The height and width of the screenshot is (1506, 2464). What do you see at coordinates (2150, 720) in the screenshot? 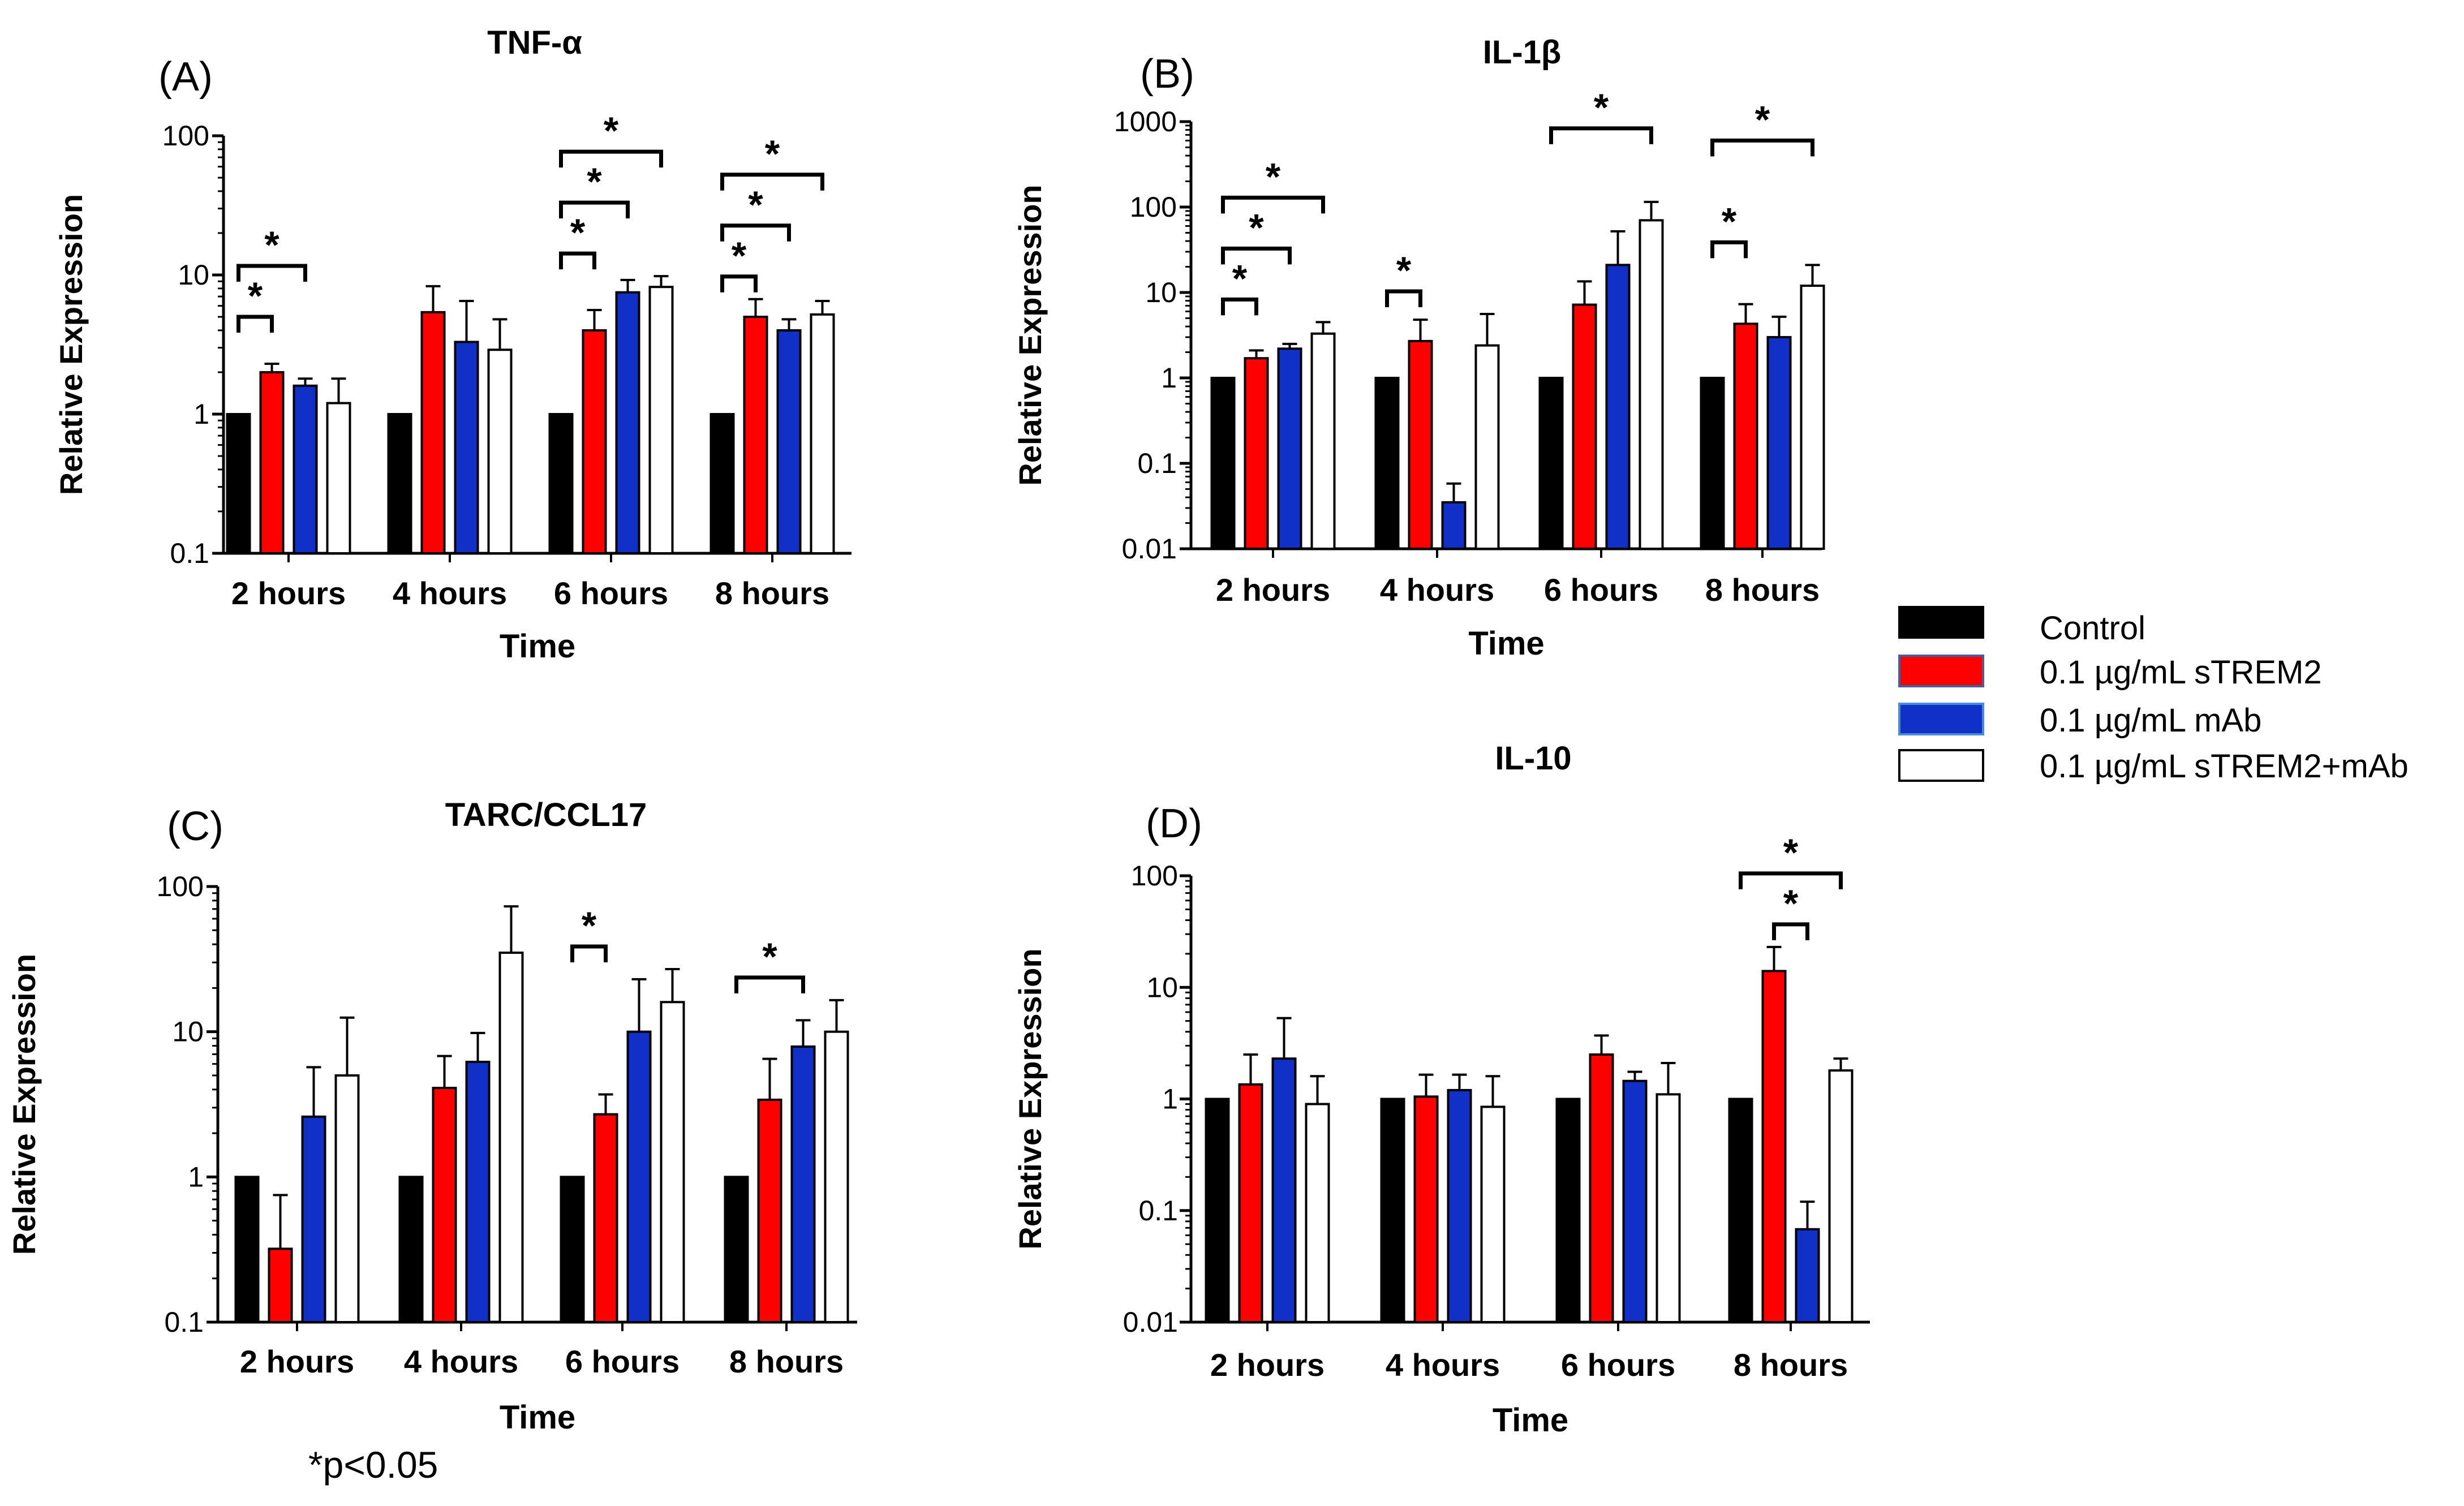
I see `legend-label-mab: 0.1 µg/mL mAb` at bounding box center [2150, 720].